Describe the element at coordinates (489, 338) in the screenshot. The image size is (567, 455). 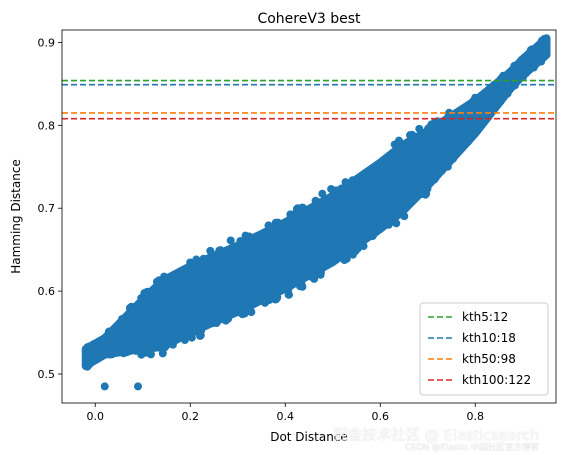
I see `legend-label: kth10:18` at that location.